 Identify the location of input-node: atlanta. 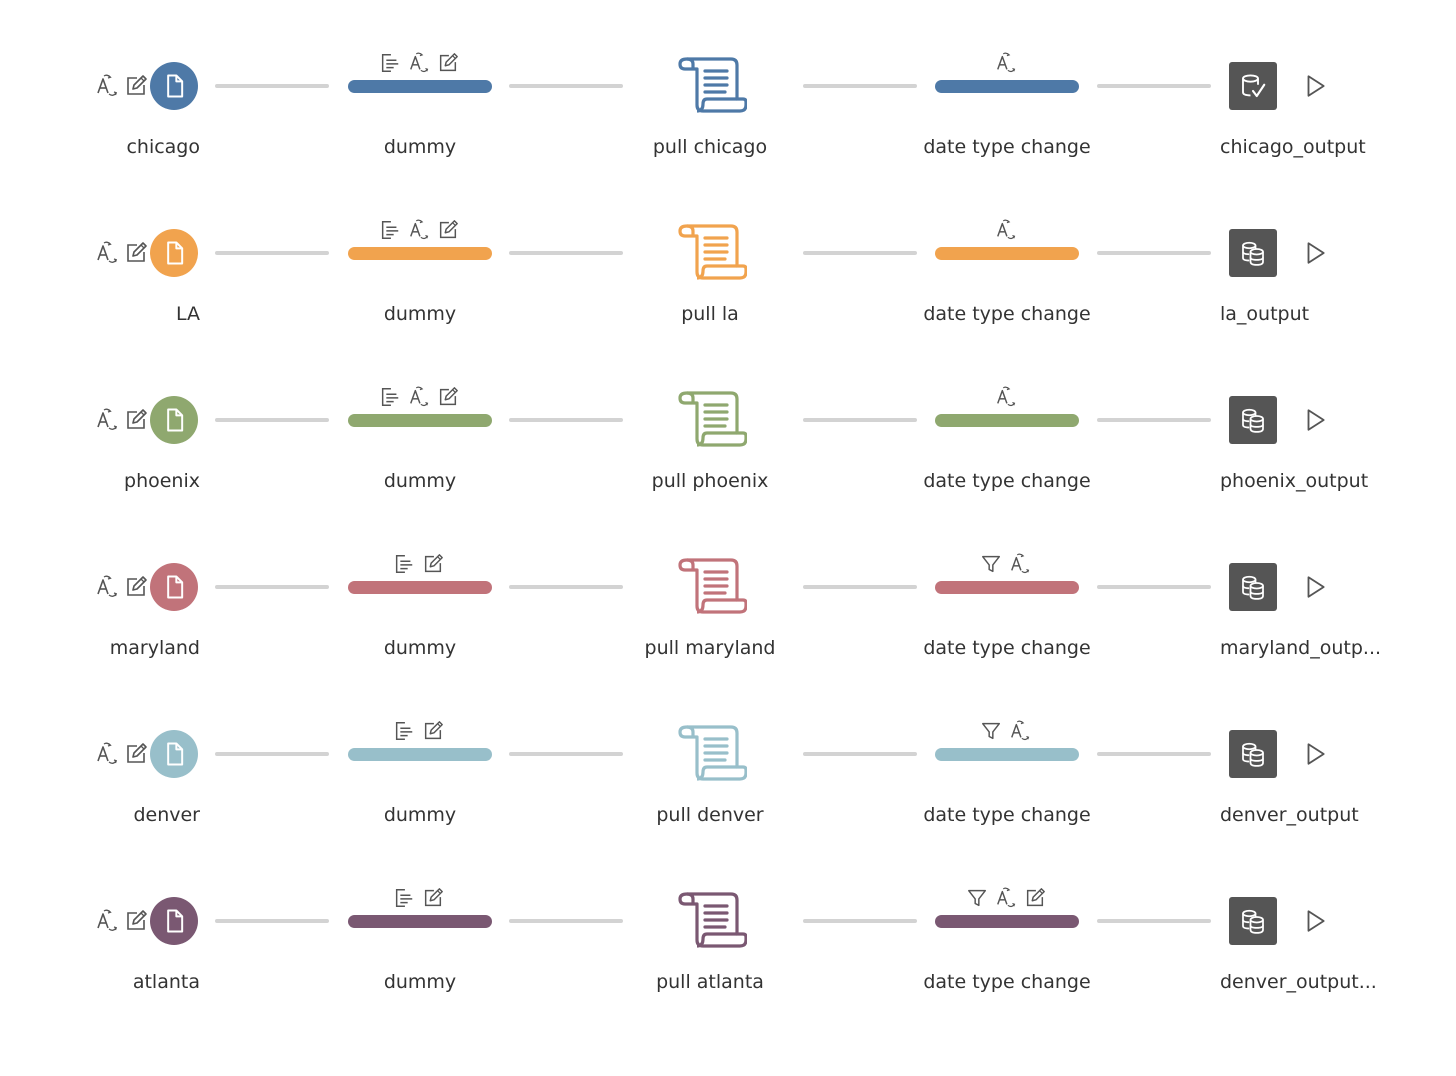
(107, 935).